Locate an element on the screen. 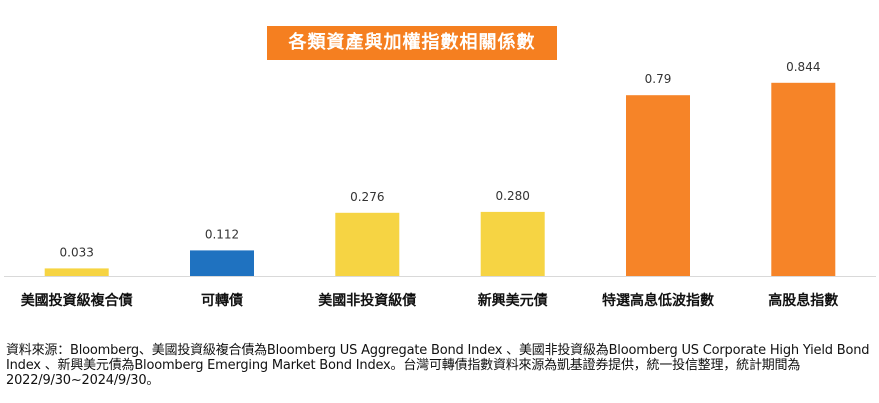 Image resolution: width=879 pixels, height=403 pixels. category-label-6: 高股息指數 is located at coordinates (803, 300).